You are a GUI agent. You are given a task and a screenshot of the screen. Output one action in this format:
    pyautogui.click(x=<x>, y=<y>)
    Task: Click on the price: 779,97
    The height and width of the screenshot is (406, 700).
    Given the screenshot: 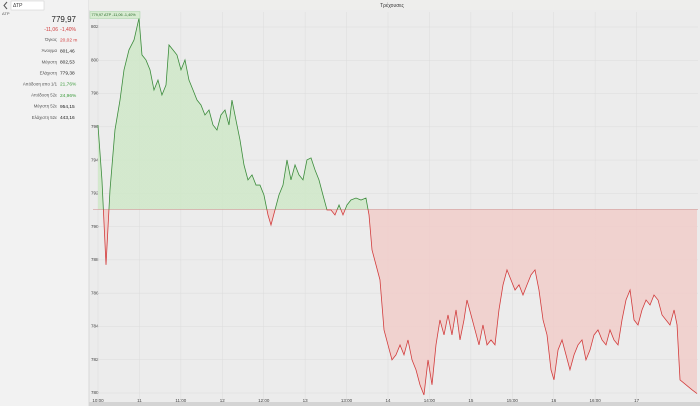 What is the action you would take?
    pyautogui.click(x=64, y=19)
    